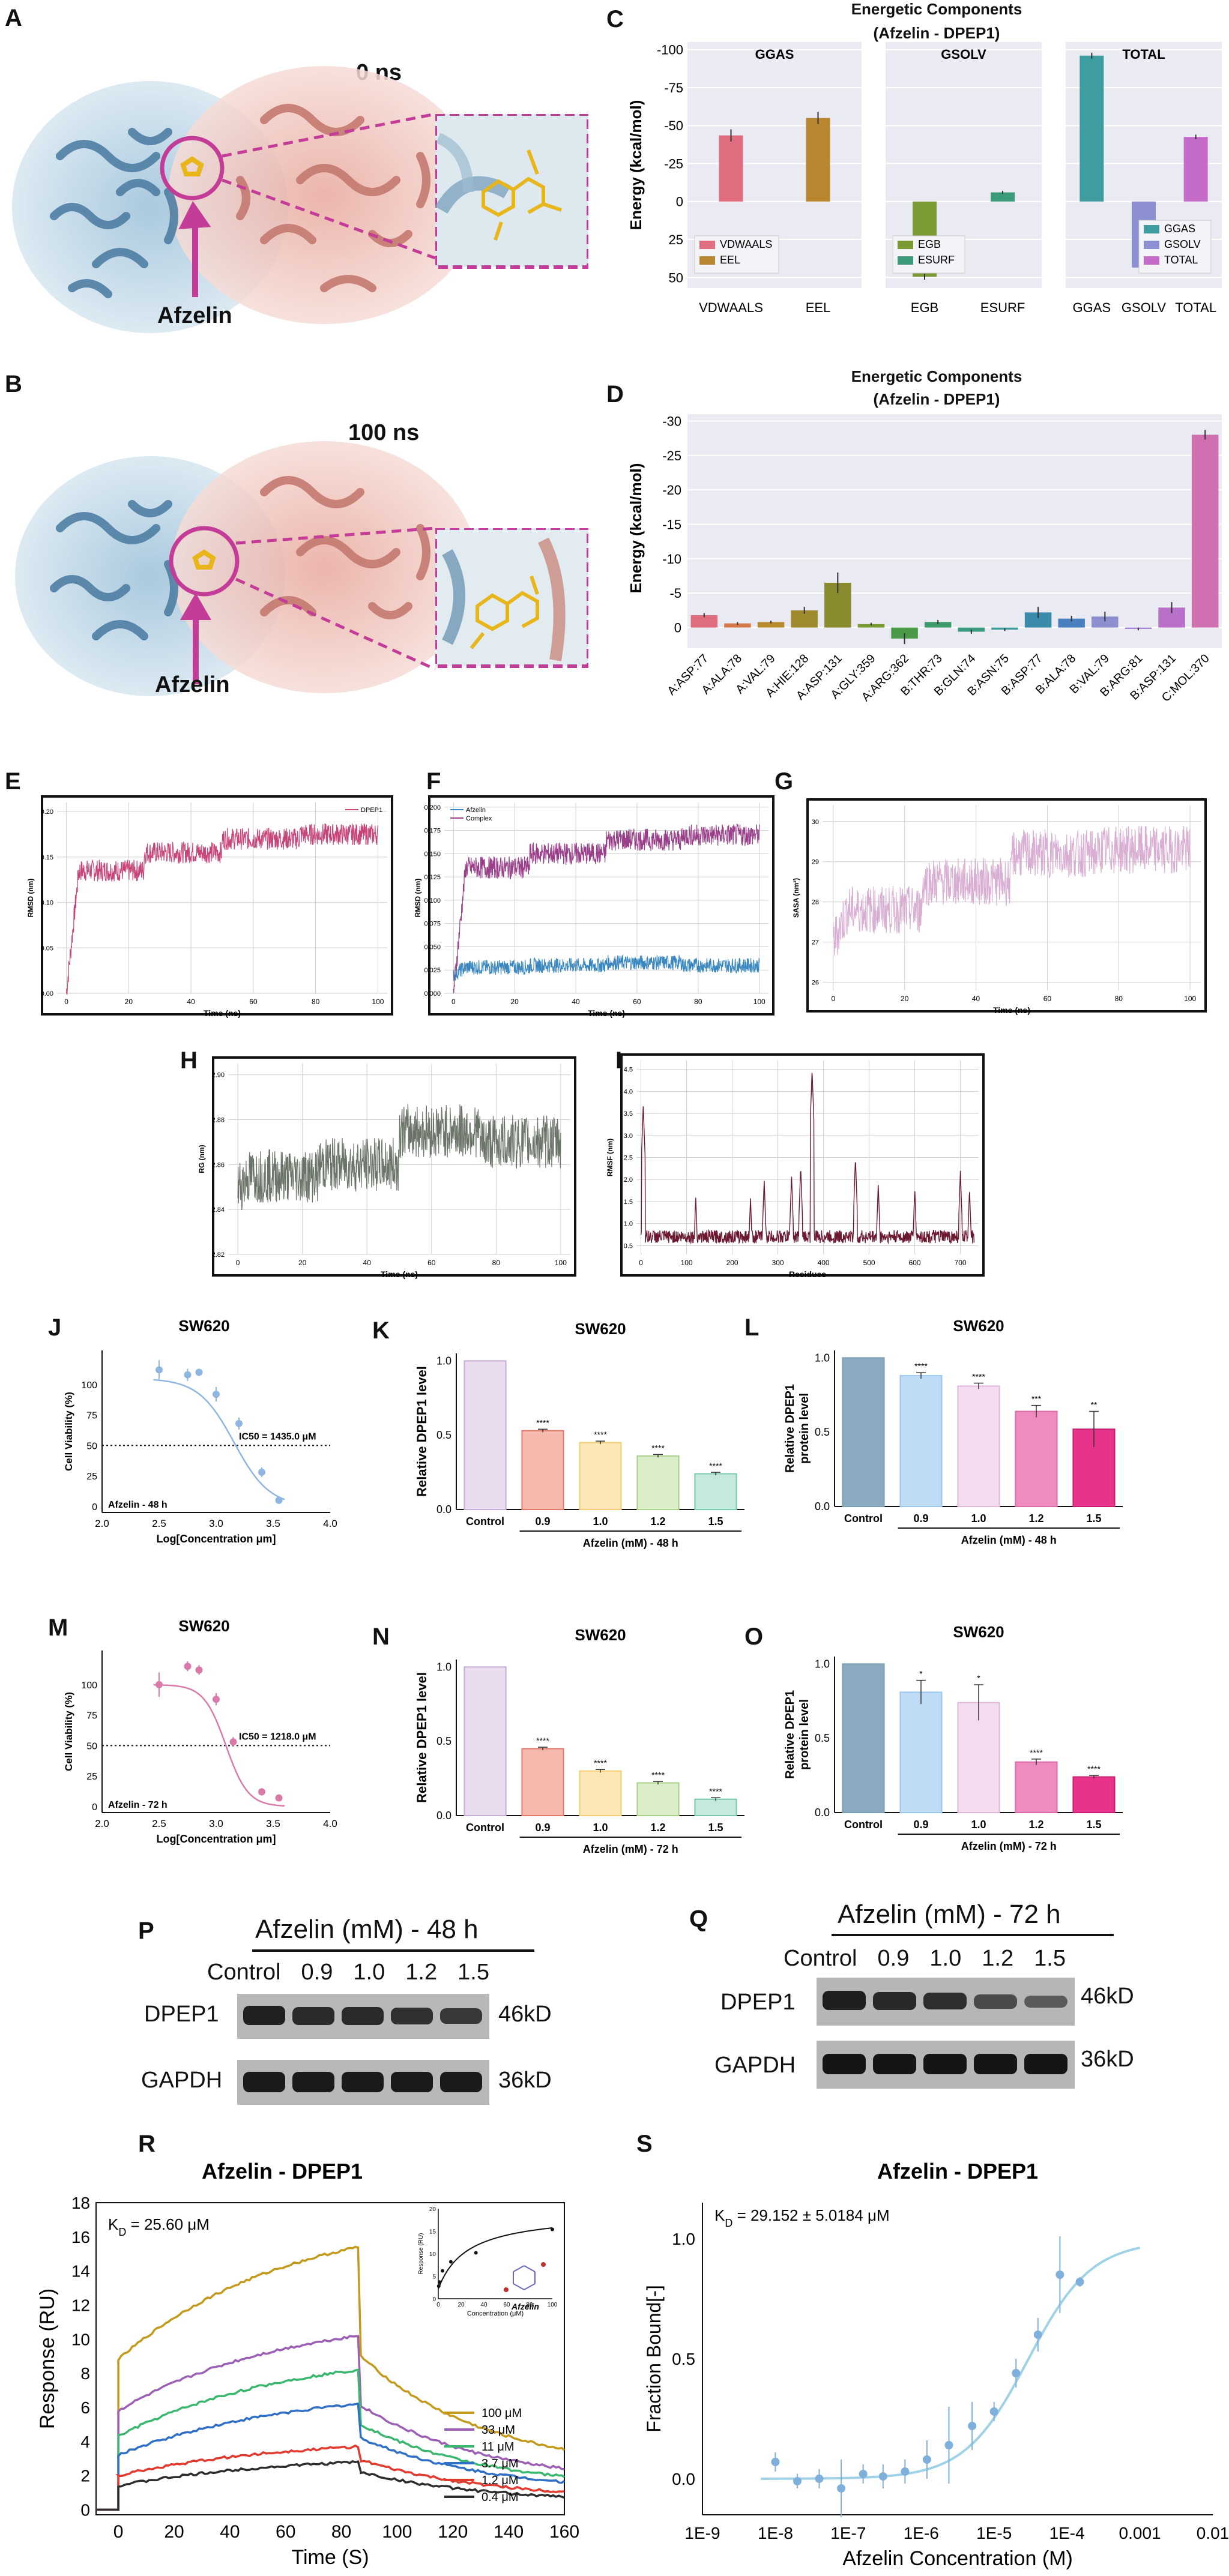 The width and height of the screenshot is (1229, 2576). What do you see at coordinates (673, 126) in the screenshot?
I see `chart-c-ytick: -50` at bounding box center [673, 126].